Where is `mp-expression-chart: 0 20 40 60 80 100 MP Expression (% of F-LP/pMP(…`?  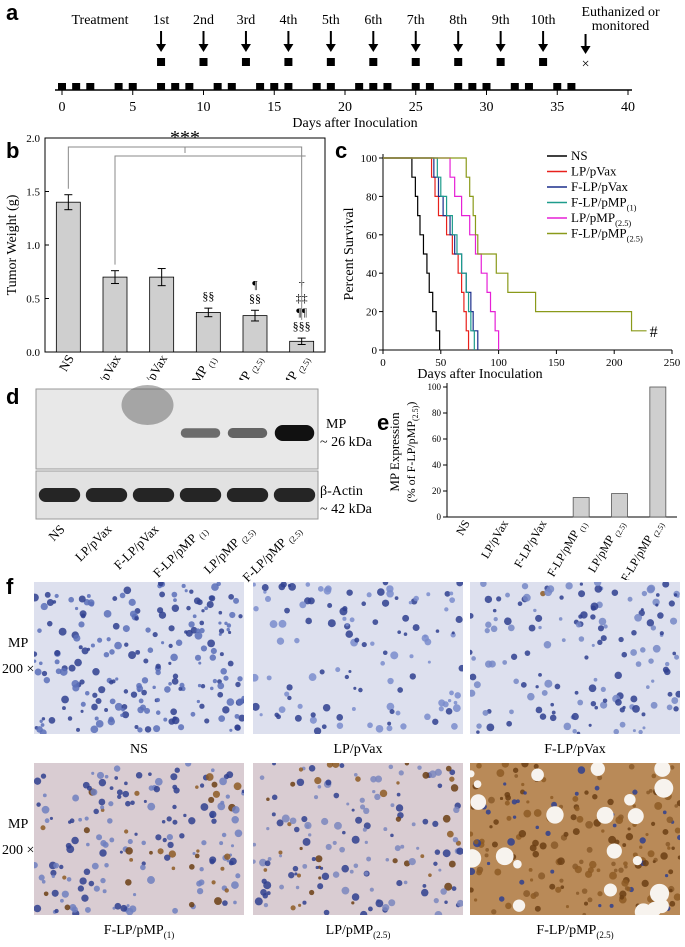
mp-expression-chart: 0 20 40 60 80 100 MP Expression (% of F-LP/pMP(… is located at coordinates (532, 481).